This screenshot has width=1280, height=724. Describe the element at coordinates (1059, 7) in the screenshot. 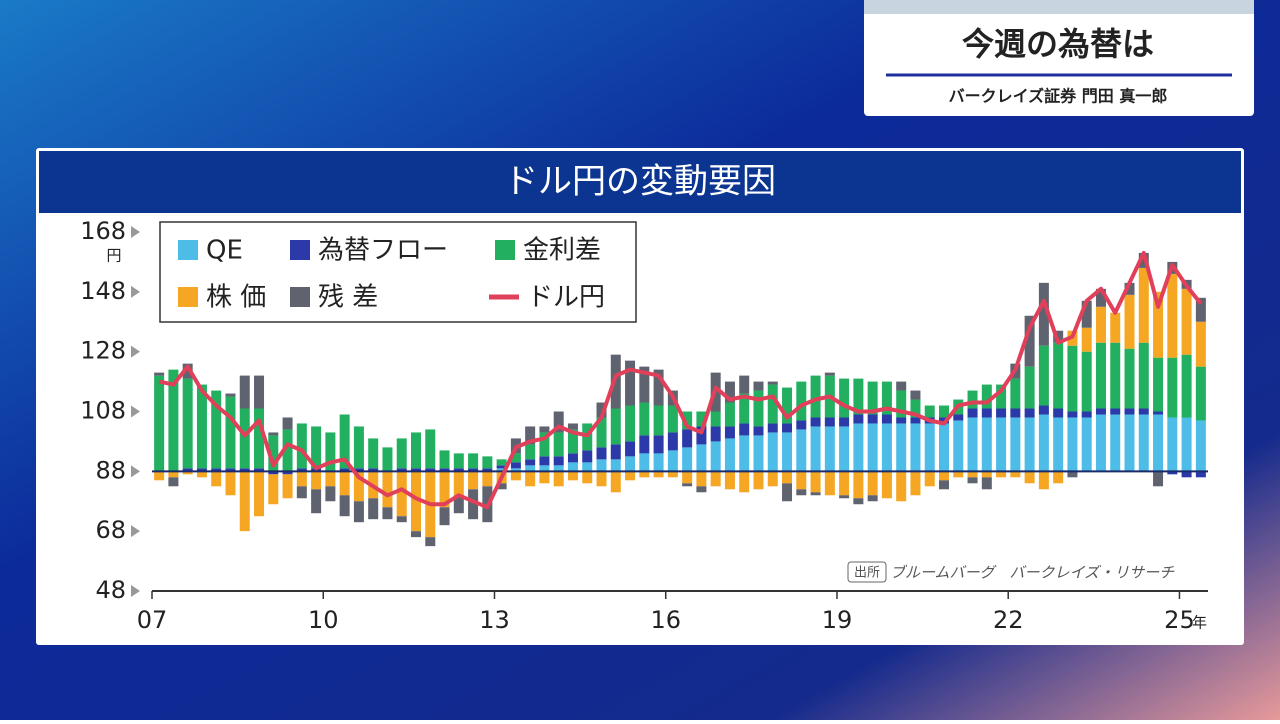

I see `title-box-top` at that location.